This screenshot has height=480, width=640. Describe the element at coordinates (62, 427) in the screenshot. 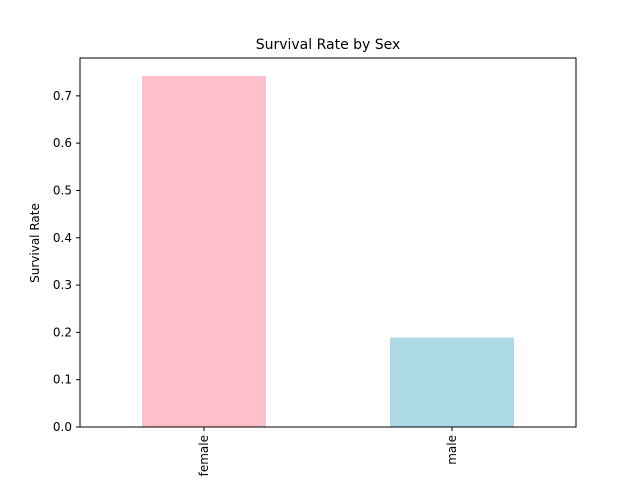

I see `y-tick-label: 0.0` at that location.